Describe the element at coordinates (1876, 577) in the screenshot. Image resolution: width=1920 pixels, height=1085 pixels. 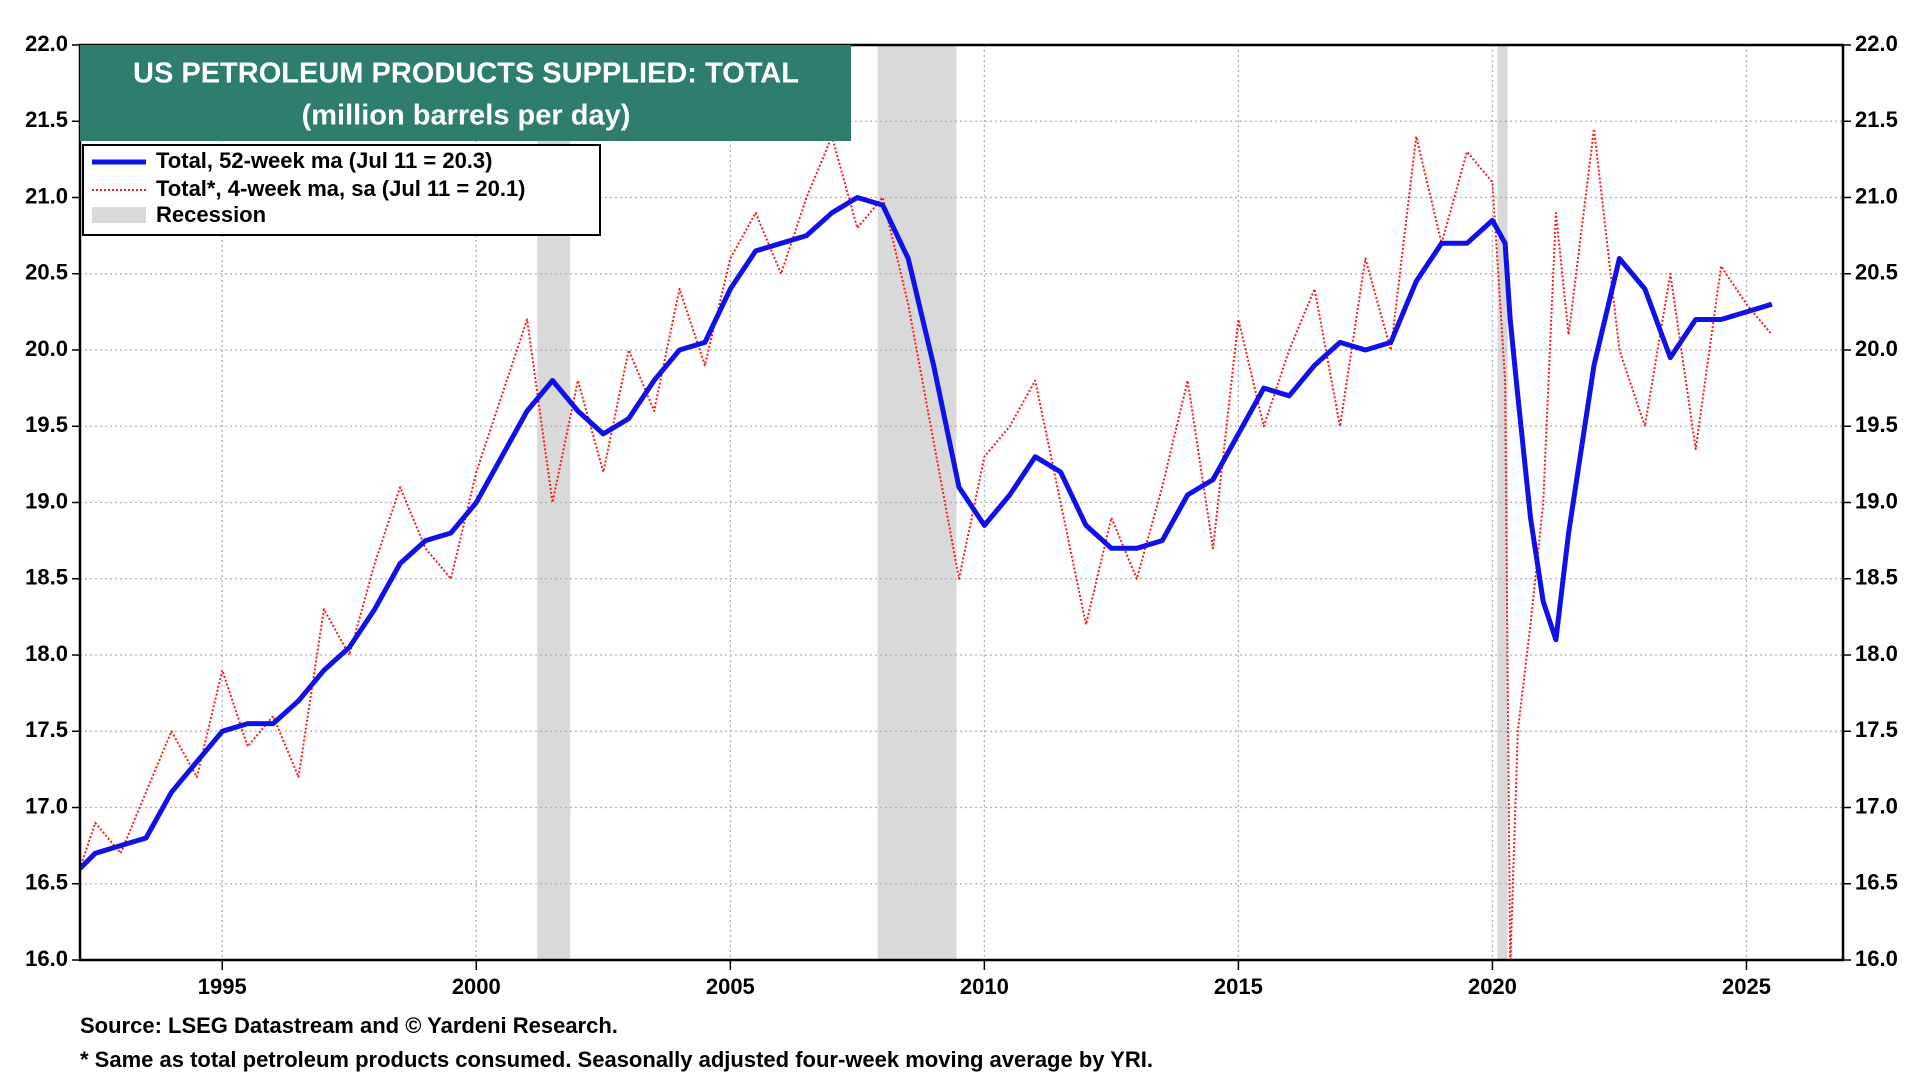
I see `y2-tick-label: 18.5` at that location.